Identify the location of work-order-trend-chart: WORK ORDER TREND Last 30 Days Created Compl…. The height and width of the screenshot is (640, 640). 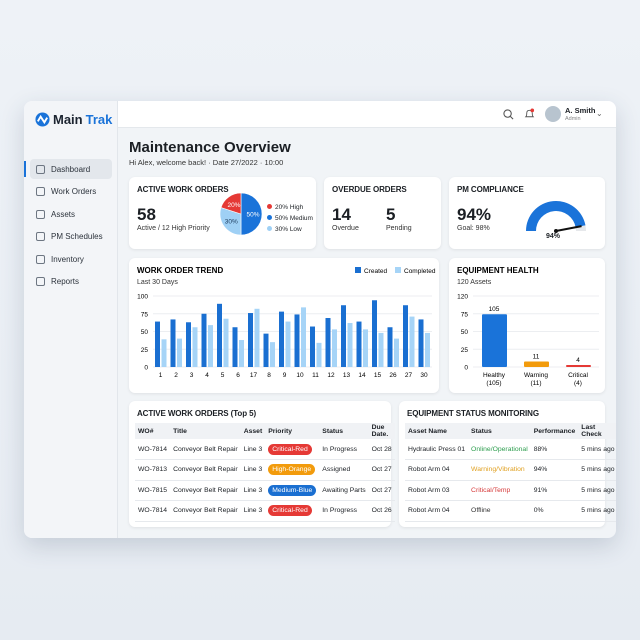
(286, 322).